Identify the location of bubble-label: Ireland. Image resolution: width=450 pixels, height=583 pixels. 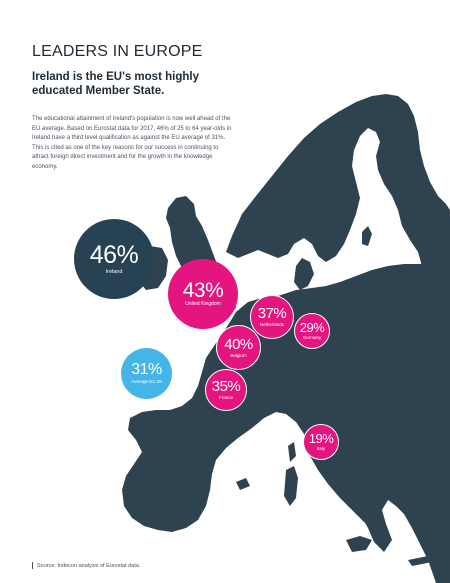
(114, 271).